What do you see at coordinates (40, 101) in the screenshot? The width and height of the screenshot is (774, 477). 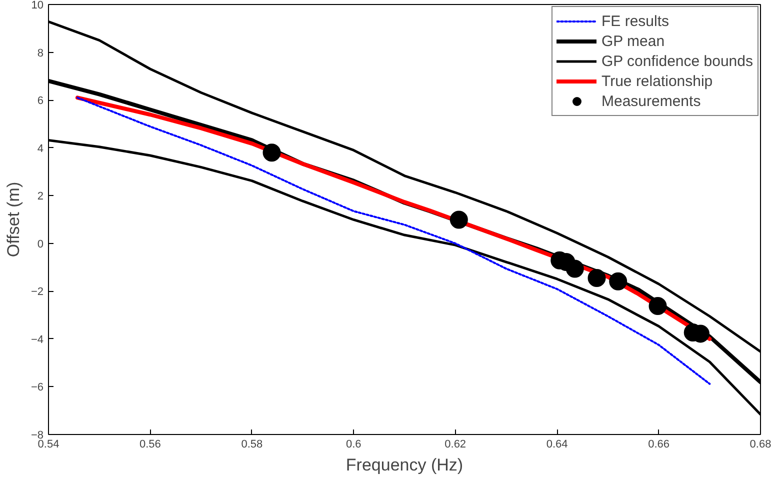 I see `y-tick-label: 6` at bounding box center [40, 101].